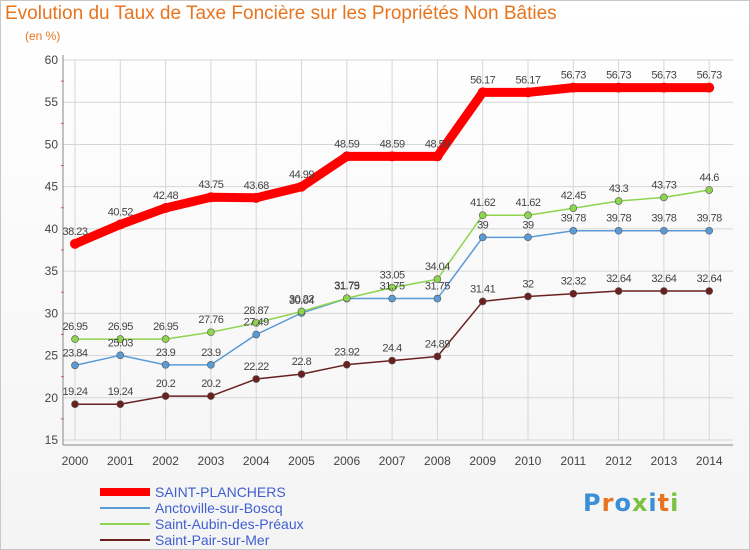  What do you see at coordinates (120, 343) in the screenshot?
I see `data-label: 25.03` at bounding box center [120, 343].